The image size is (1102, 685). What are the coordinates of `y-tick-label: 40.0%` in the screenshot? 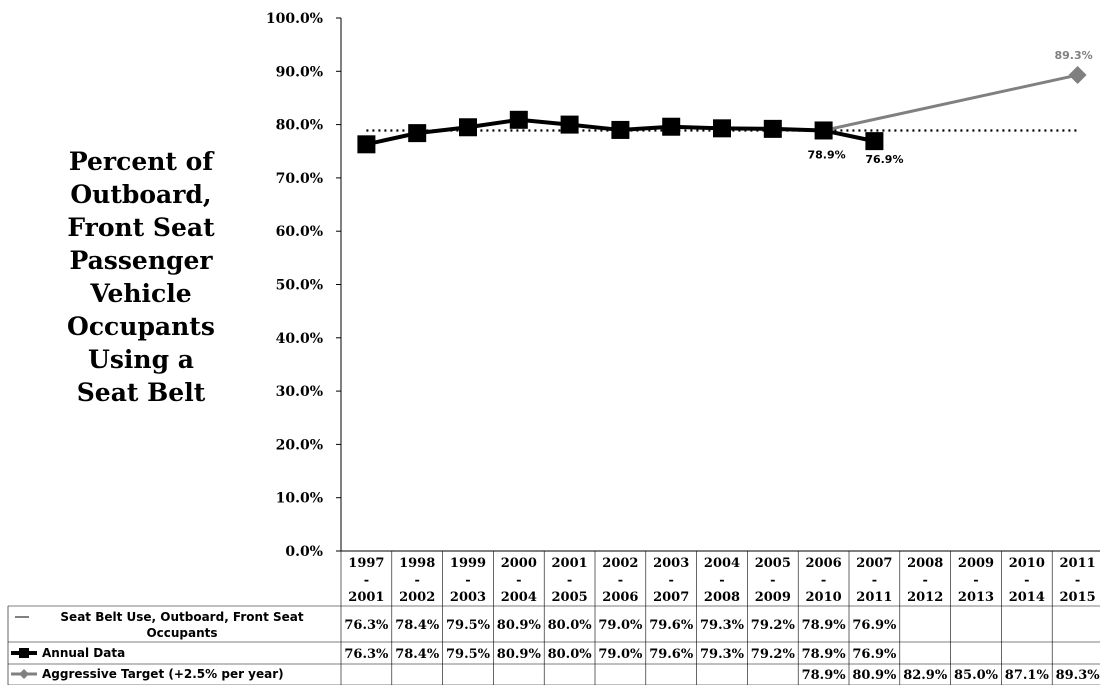 It's located at (299, 339).